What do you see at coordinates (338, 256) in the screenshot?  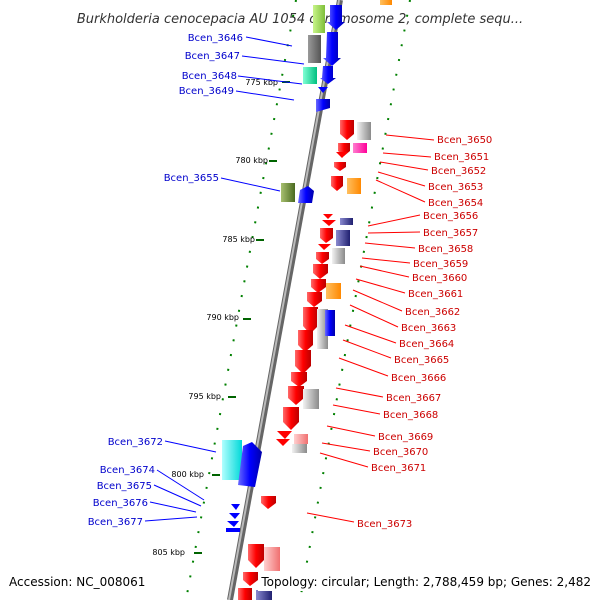 I see `feature-bcen-3660-rna` at bounding box center [338, 256].